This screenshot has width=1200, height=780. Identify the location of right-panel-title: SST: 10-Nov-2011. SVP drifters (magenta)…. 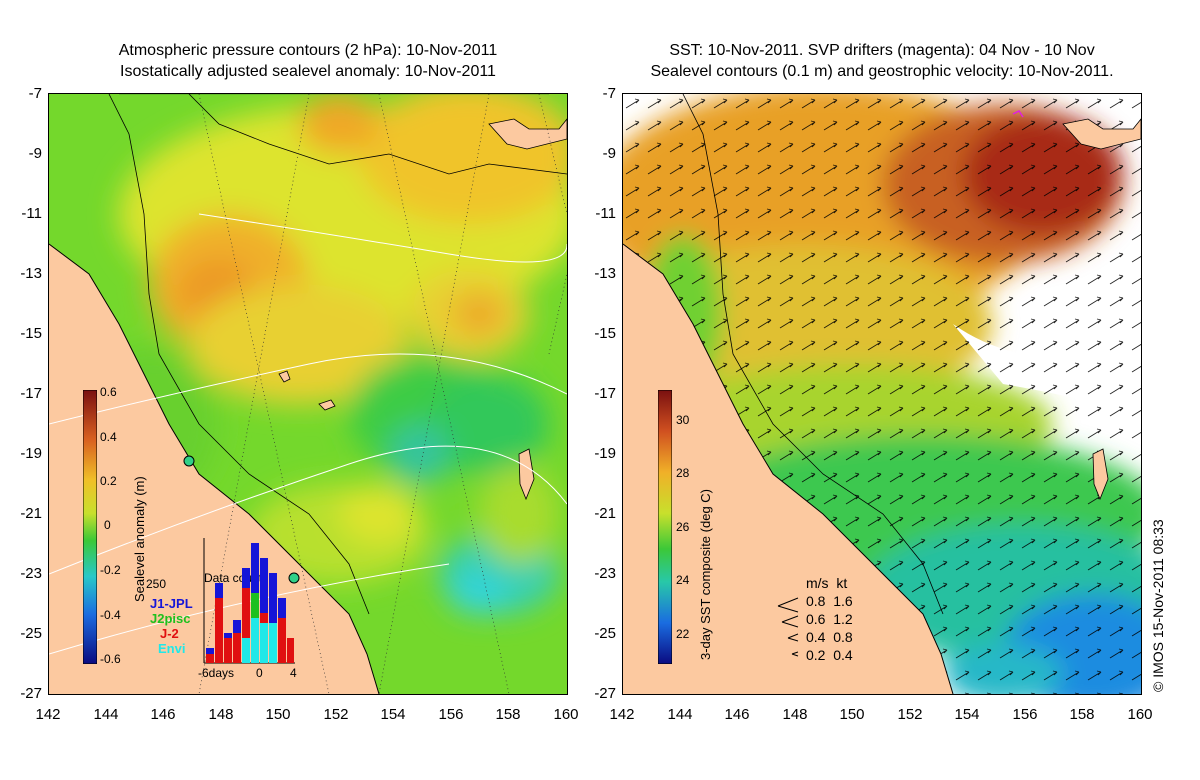
(882, 61).